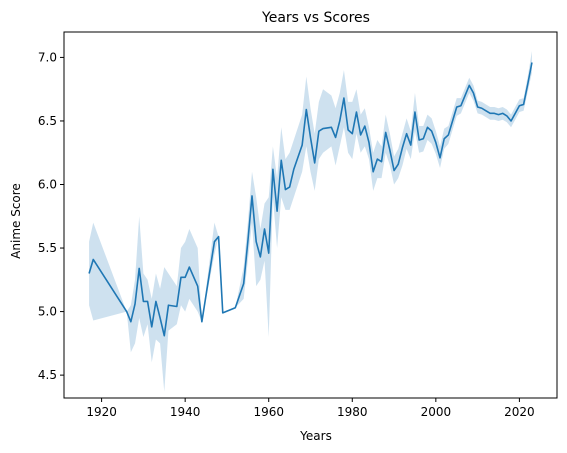 The height and width of the screenshot is (453, 567). Describe the element at coordinates (47, 57) in the screenshot. I see `y-tick-label: 7.0` at that location.